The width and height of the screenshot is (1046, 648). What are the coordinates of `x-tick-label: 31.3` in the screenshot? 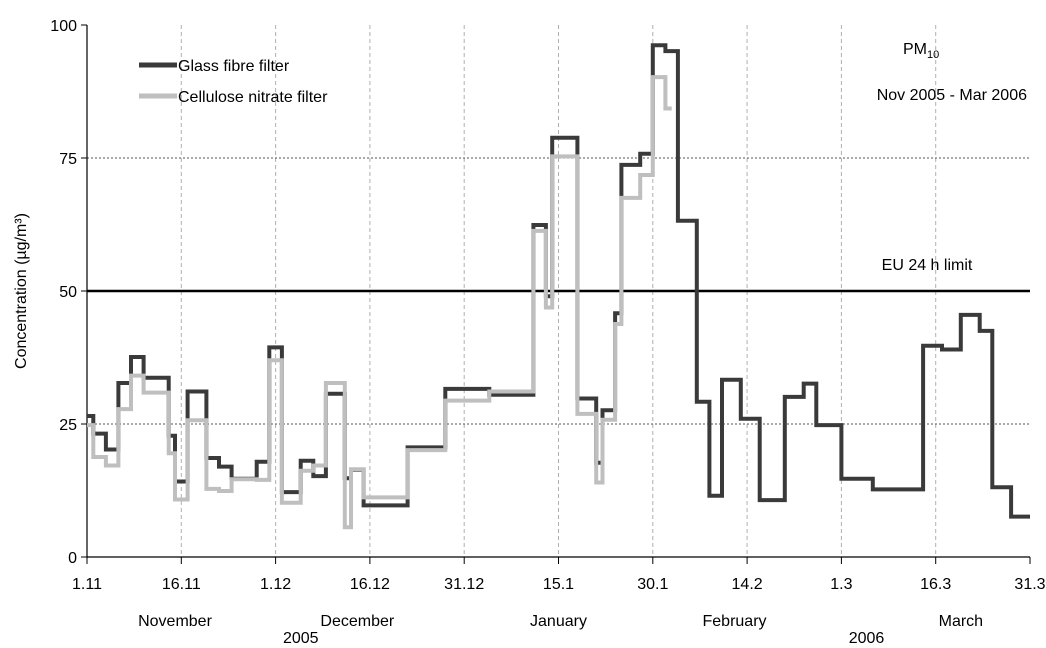 It's located at (1029, 584).